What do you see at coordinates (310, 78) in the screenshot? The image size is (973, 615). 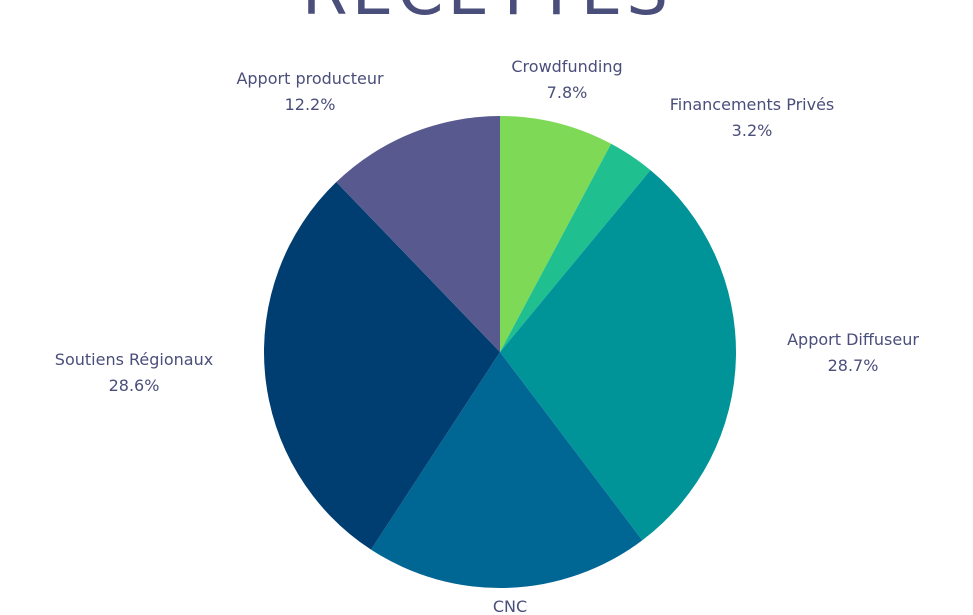 I see `slice-label: Apport producteur` at bounding box center [310, 78].